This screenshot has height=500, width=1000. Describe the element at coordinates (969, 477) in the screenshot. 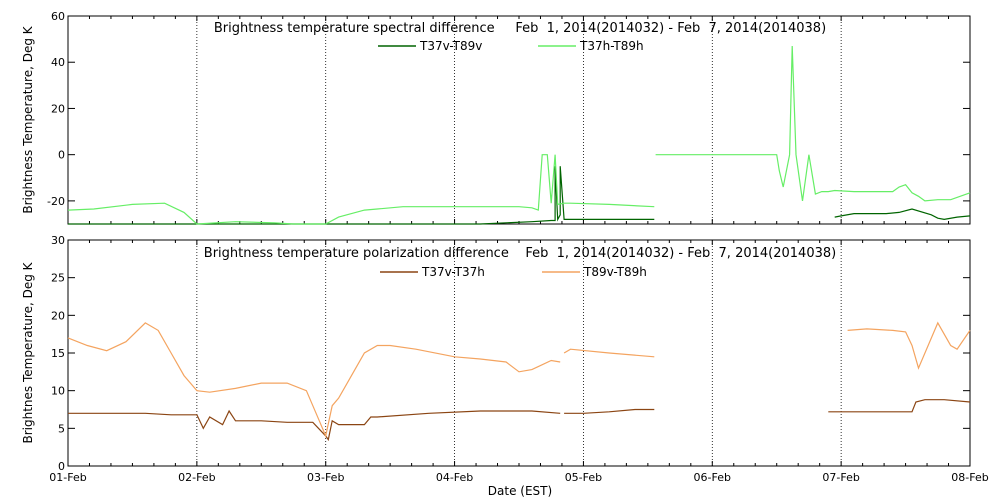

I see `x-tick-label: 08-Feb` at that location.